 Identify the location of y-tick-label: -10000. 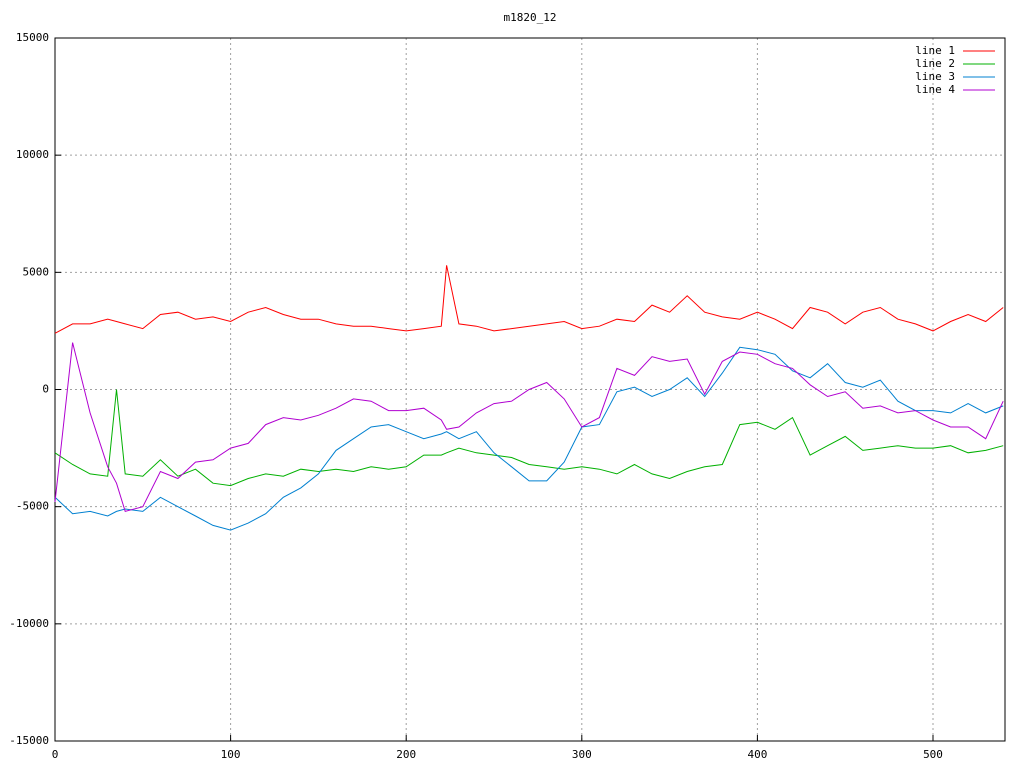
(29, 623).